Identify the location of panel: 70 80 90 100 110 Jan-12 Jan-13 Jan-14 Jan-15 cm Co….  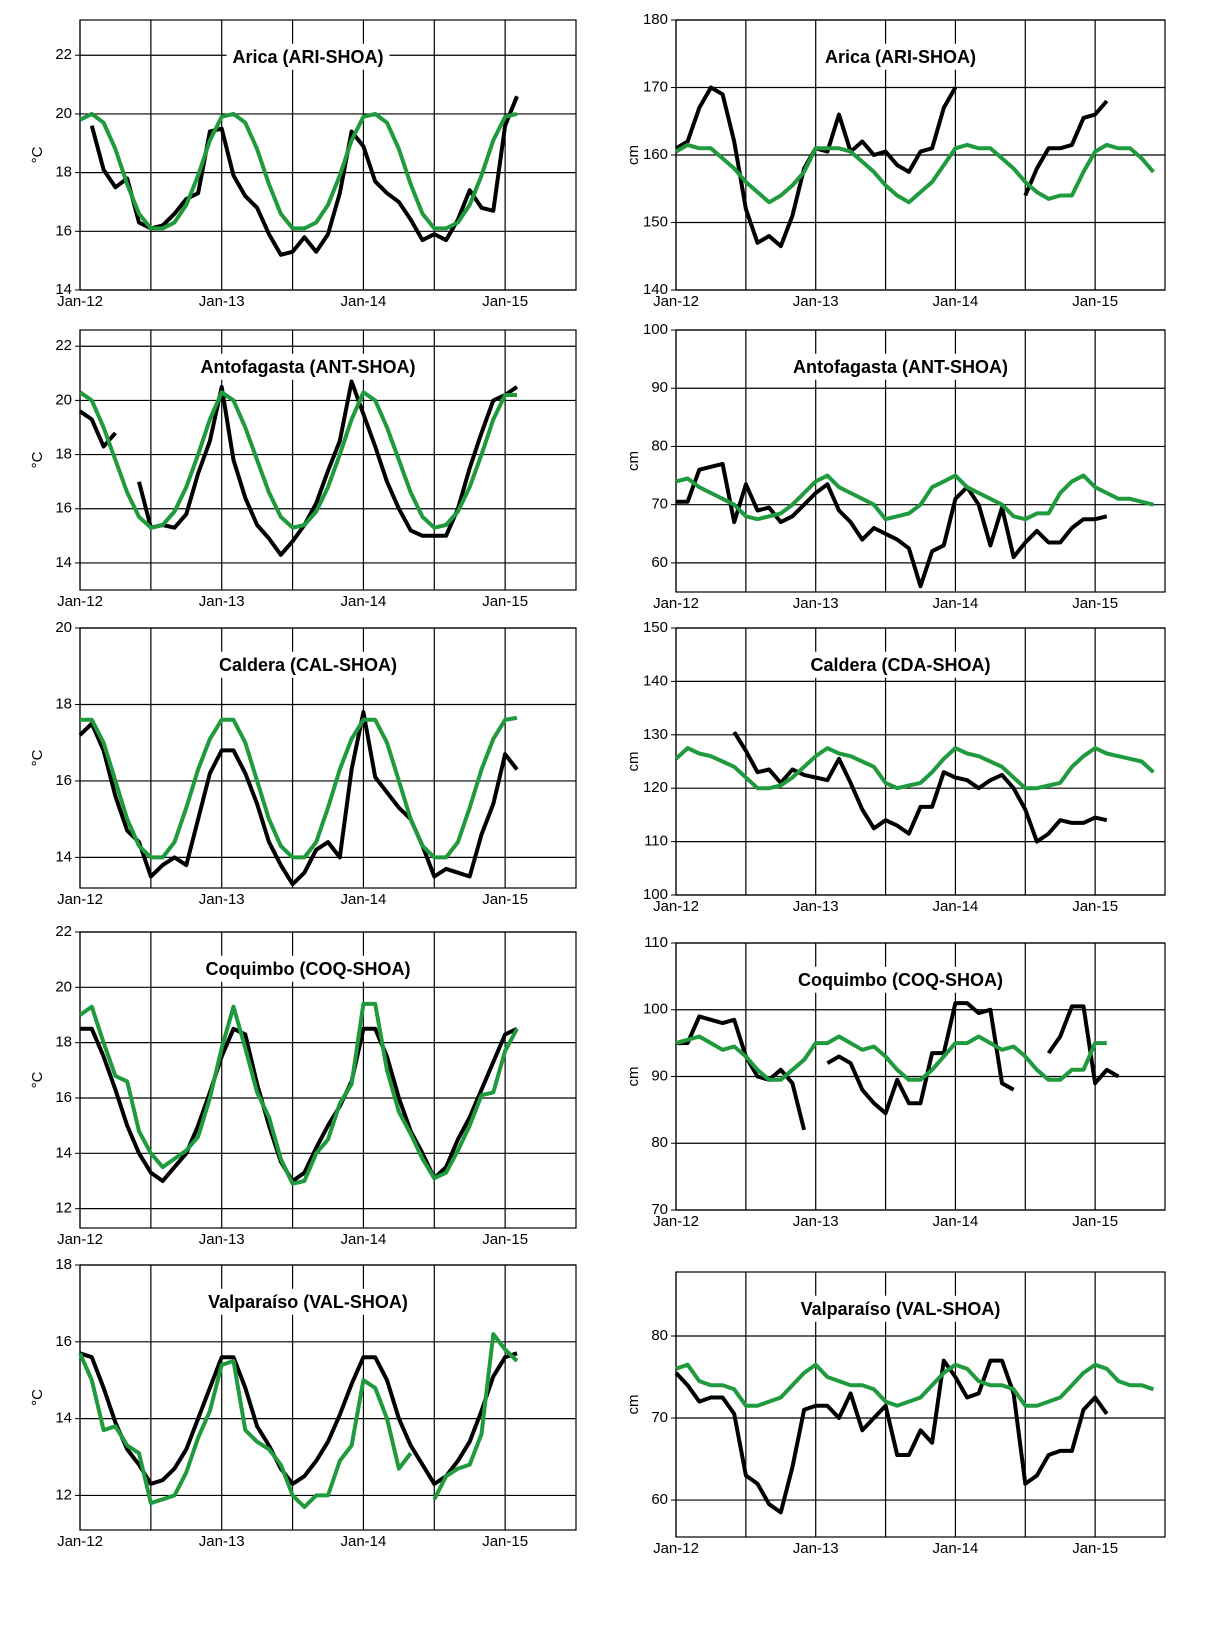
(895, 1082).